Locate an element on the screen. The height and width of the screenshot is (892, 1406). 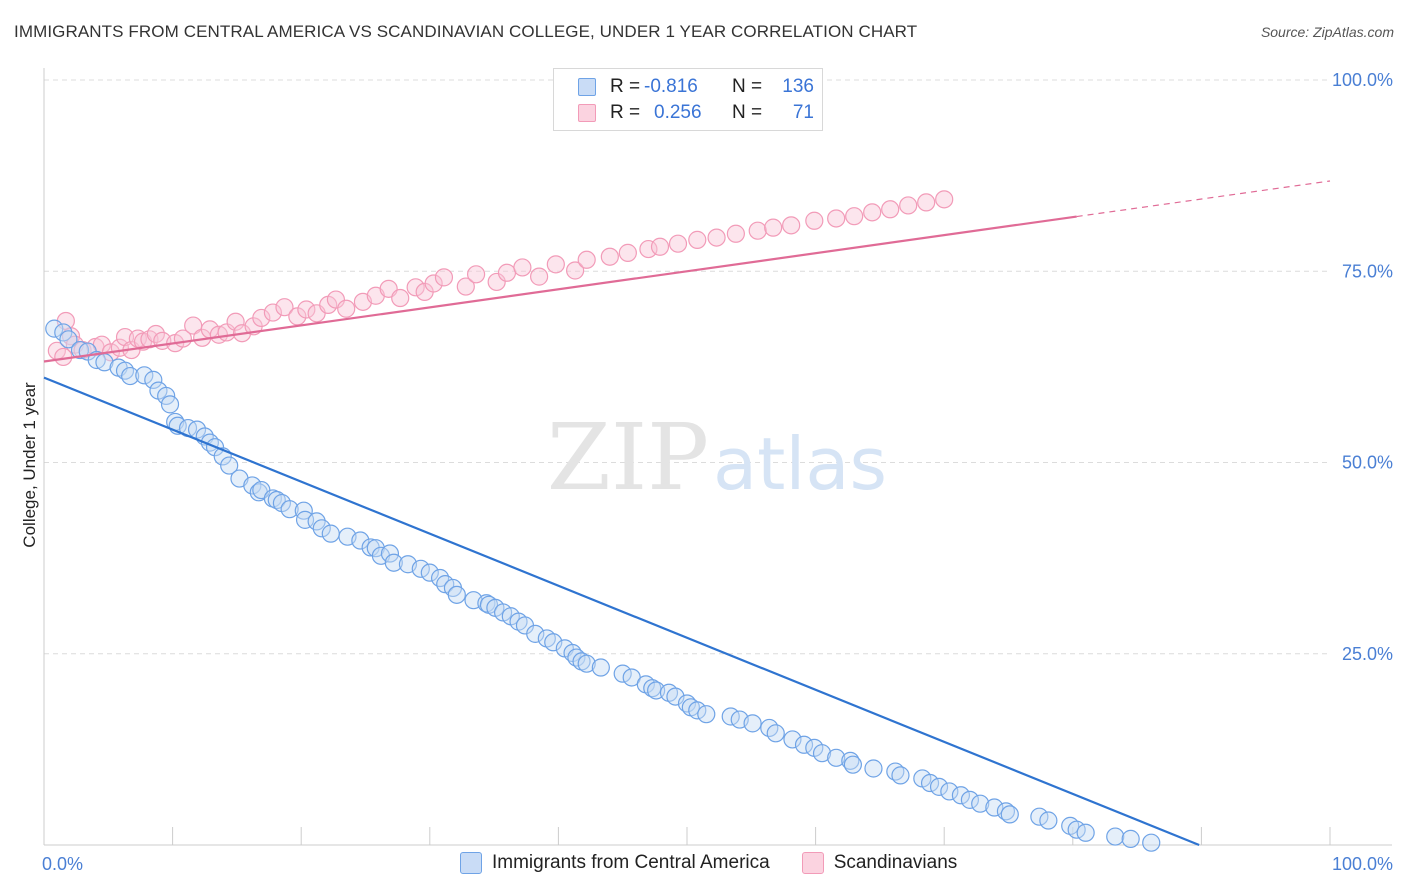
trend-line-scandinavians-dashed is located at coordinates (1203, 199).